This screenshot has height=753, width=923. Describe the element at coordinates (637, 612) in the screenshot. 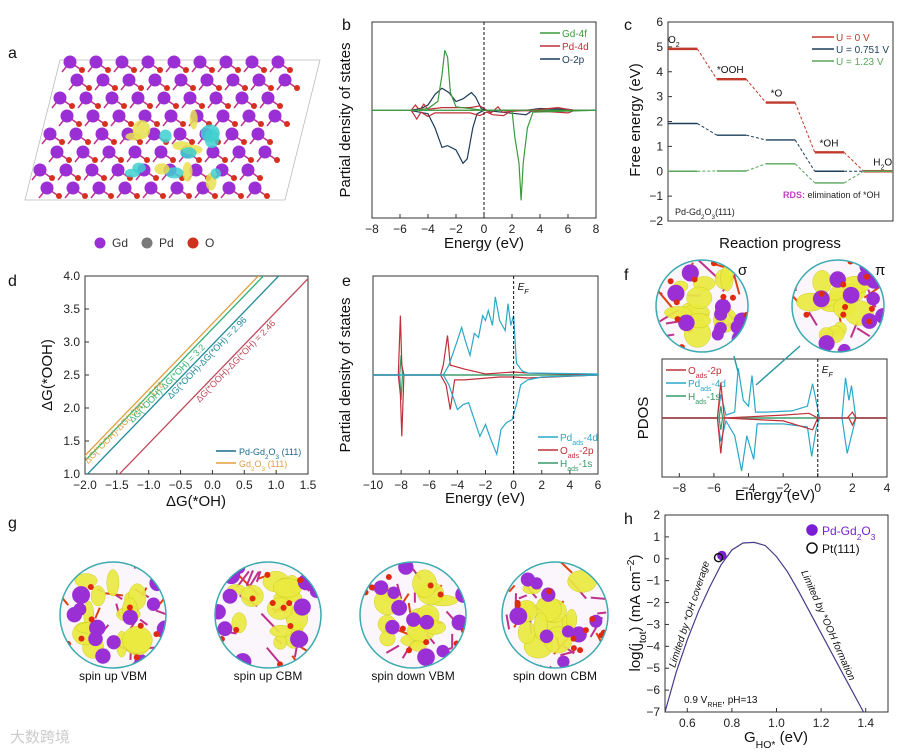

I see `y-axis-label: log(jtot) (mA cm−2)` at that location.